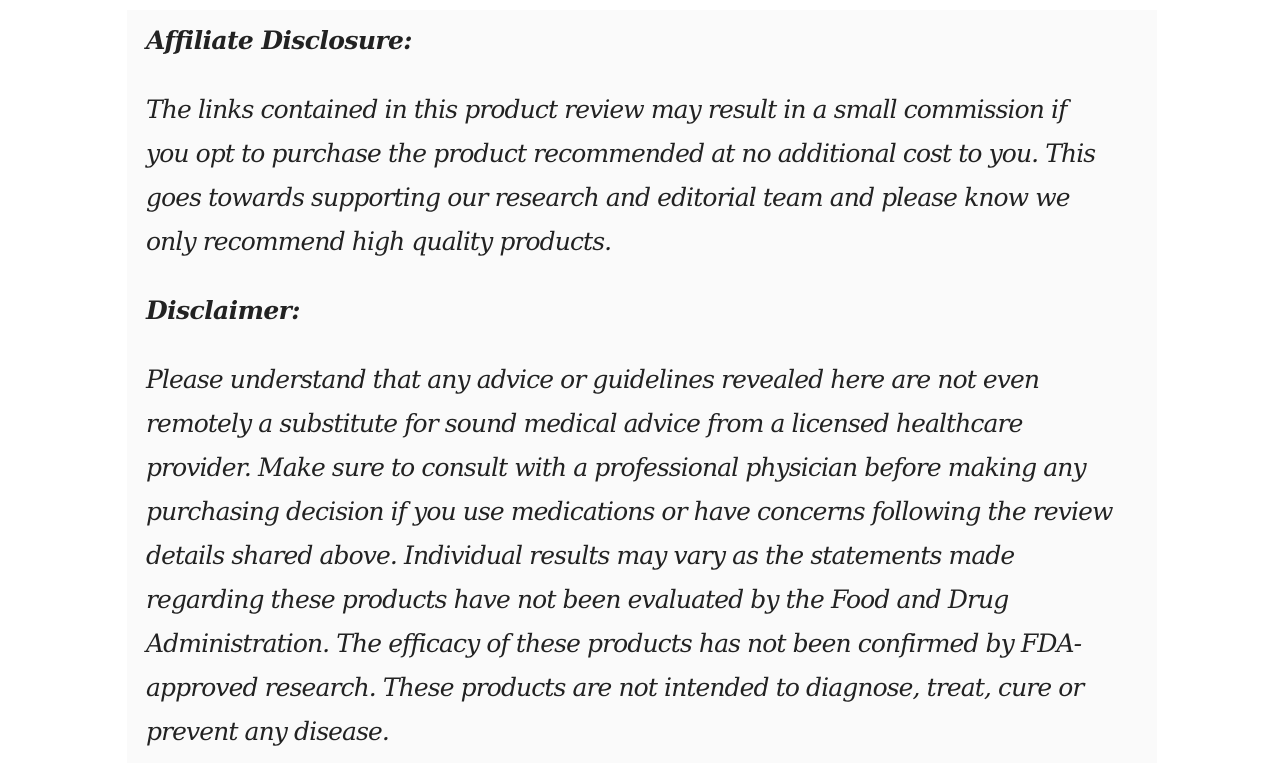  What do you see at coordinates (279, 40) in the screenshot?
I see `affiliate-disclosure-heading: Affiliate Disclosure:` at bounding box center [279, 40].